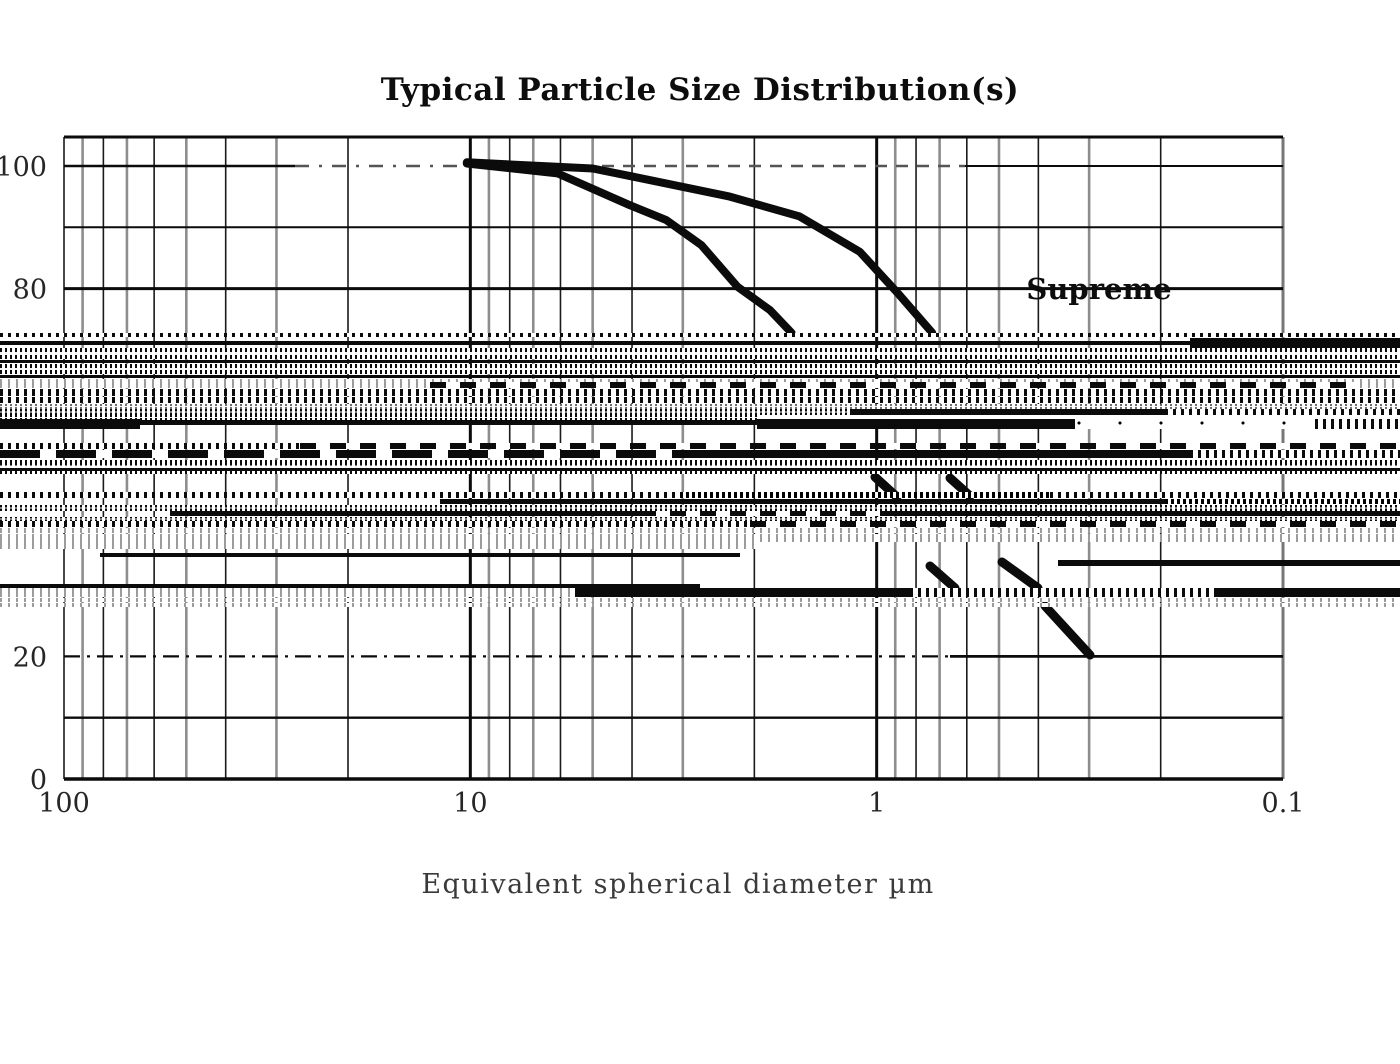  What do you see at coordinates (876, 803) in the screenshot?
I see `x-tick-label: 1` at bounding box center [876, 803].